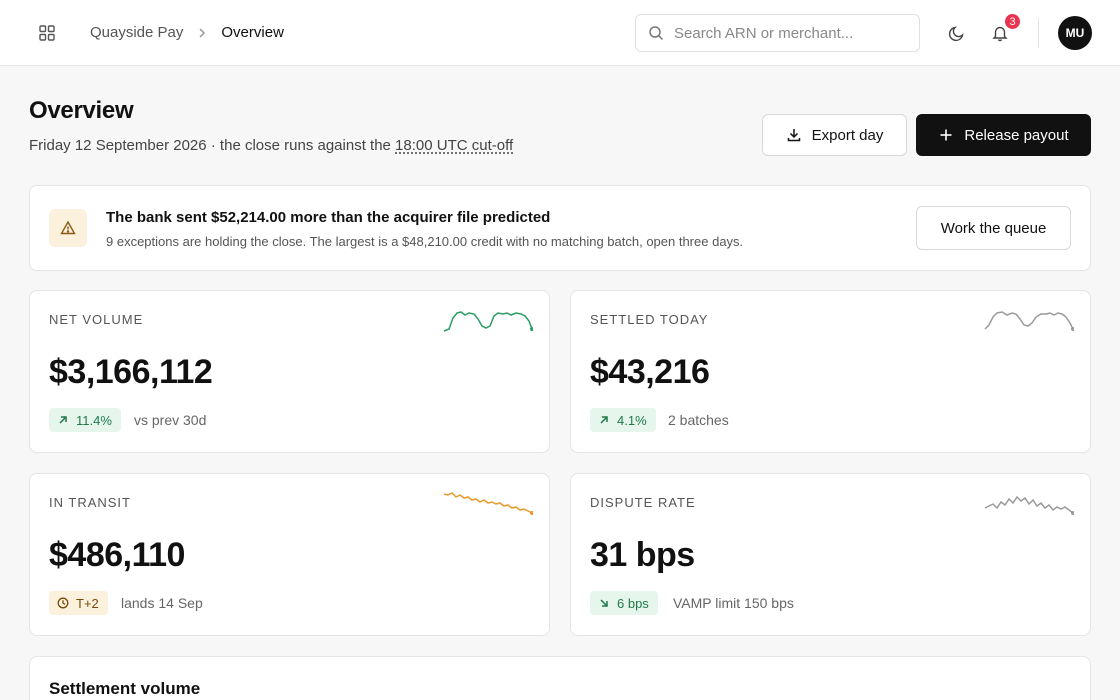 The width and height of the screenshot is (1120, 700). What do you see at coordinates (81, 110) in the screenshot?
I see `page-title: Overview` at bounding box center [81, 110].